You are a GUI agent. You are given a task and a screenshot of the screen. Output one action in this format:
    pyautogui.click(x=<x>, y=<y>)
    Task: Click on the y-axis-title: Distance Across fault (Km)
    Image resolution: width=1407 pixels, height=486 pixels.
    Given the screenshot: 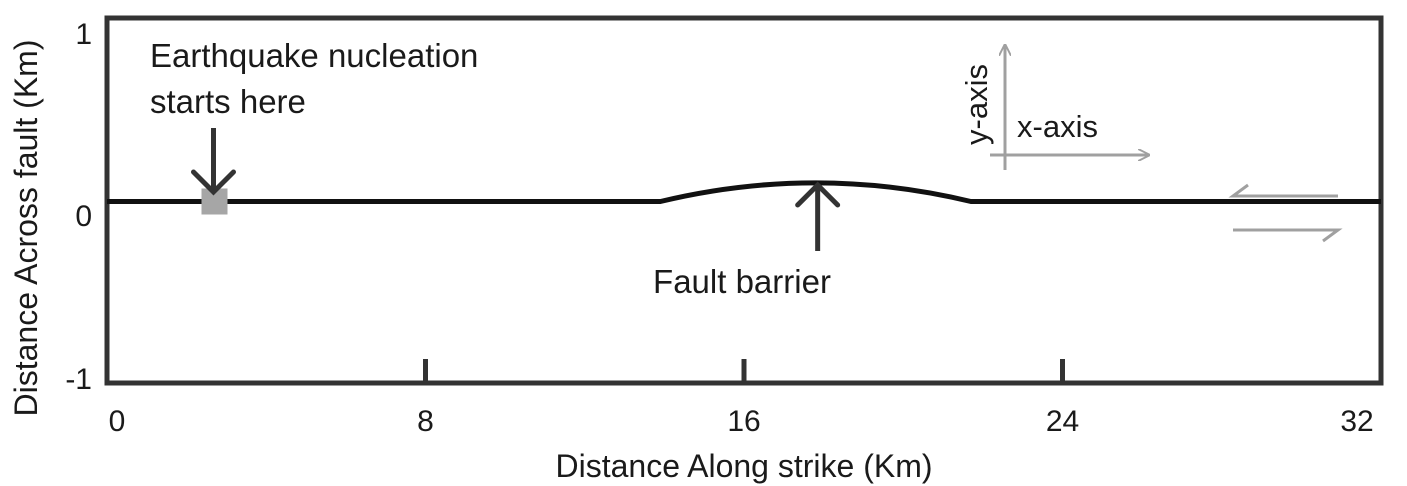 What is the action you would take?
    pyautogui.click(x=26, y=228)
    